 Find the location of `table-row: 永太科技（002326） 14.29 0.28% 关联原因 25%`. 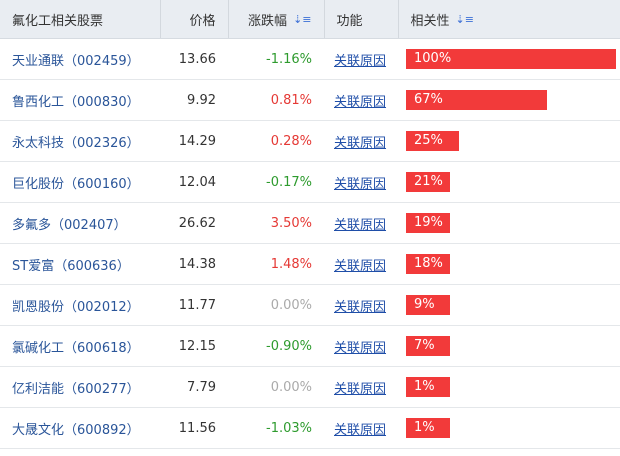

table-row: 永太科技（002326） 14.29 0.28% 关联原因 25% is located at coordinates (310, 141).